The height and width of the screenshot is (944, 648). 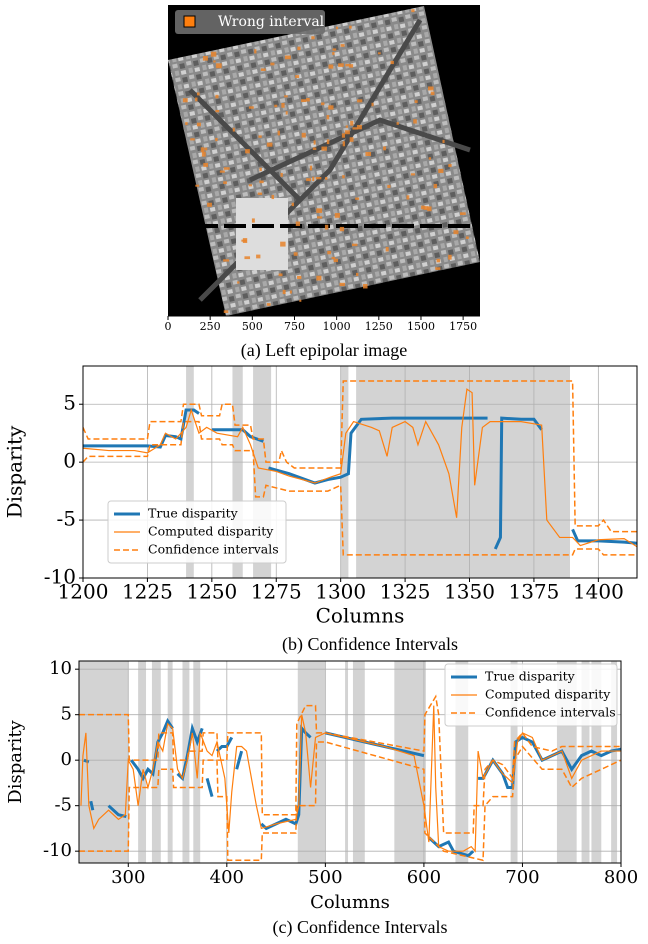 What do you see at coordinates (83, 592) in the screenshot?
I see `x-tick-label: 1200` at bounding box center [83, 592].